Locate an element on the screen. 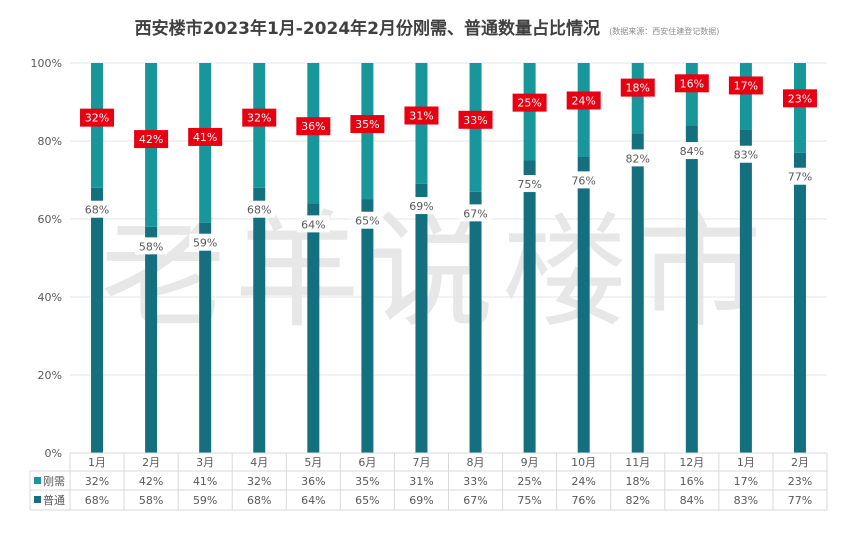 This screenshot has height=547, width=854. x-tick-label: 8月 is located at coordinates (476, 462).